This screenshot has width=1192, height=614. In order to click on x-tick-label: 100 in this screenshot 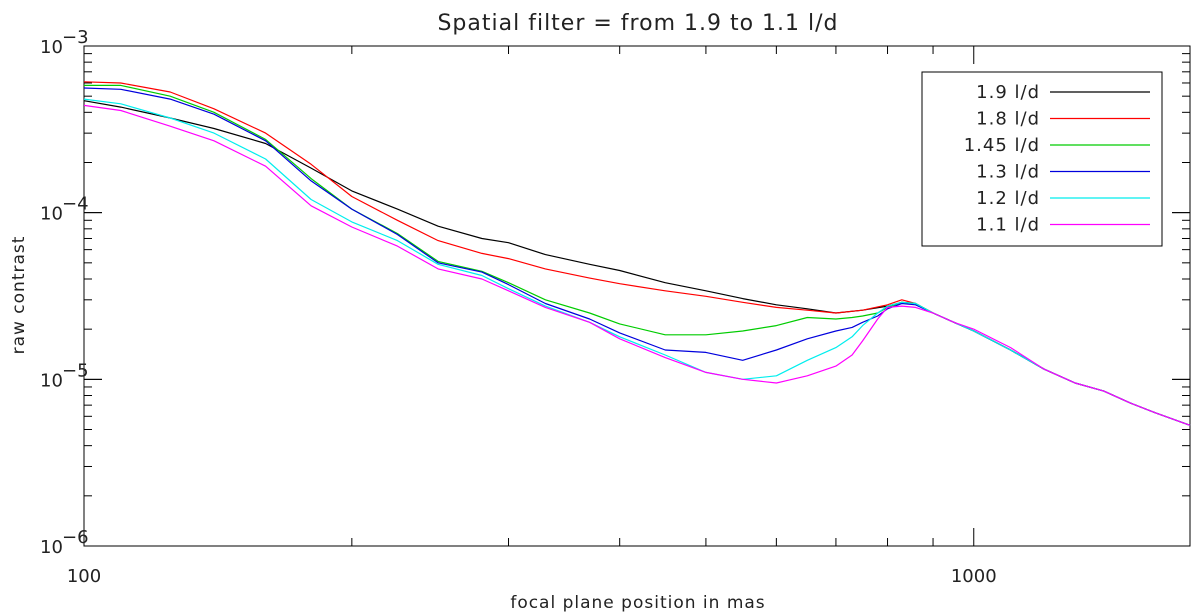, I will do `click(84, 576)`.